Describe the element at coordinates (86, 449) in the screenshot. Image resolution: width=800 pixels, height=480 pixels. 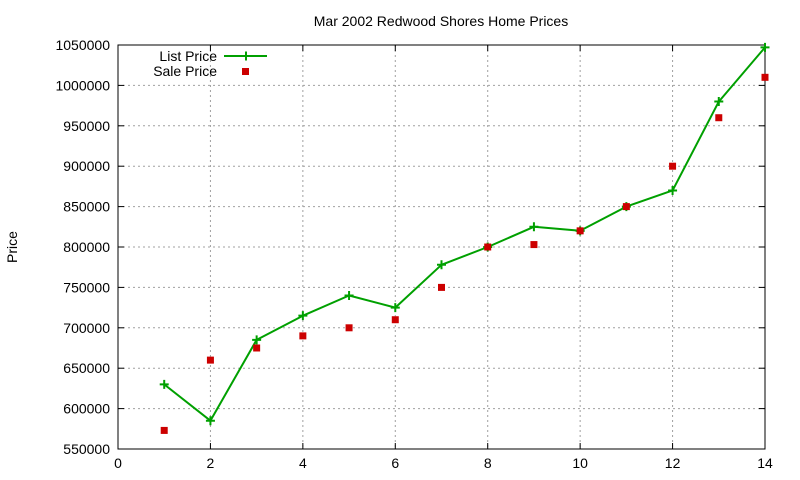
I see `y-tick-label: 550000` at that location.